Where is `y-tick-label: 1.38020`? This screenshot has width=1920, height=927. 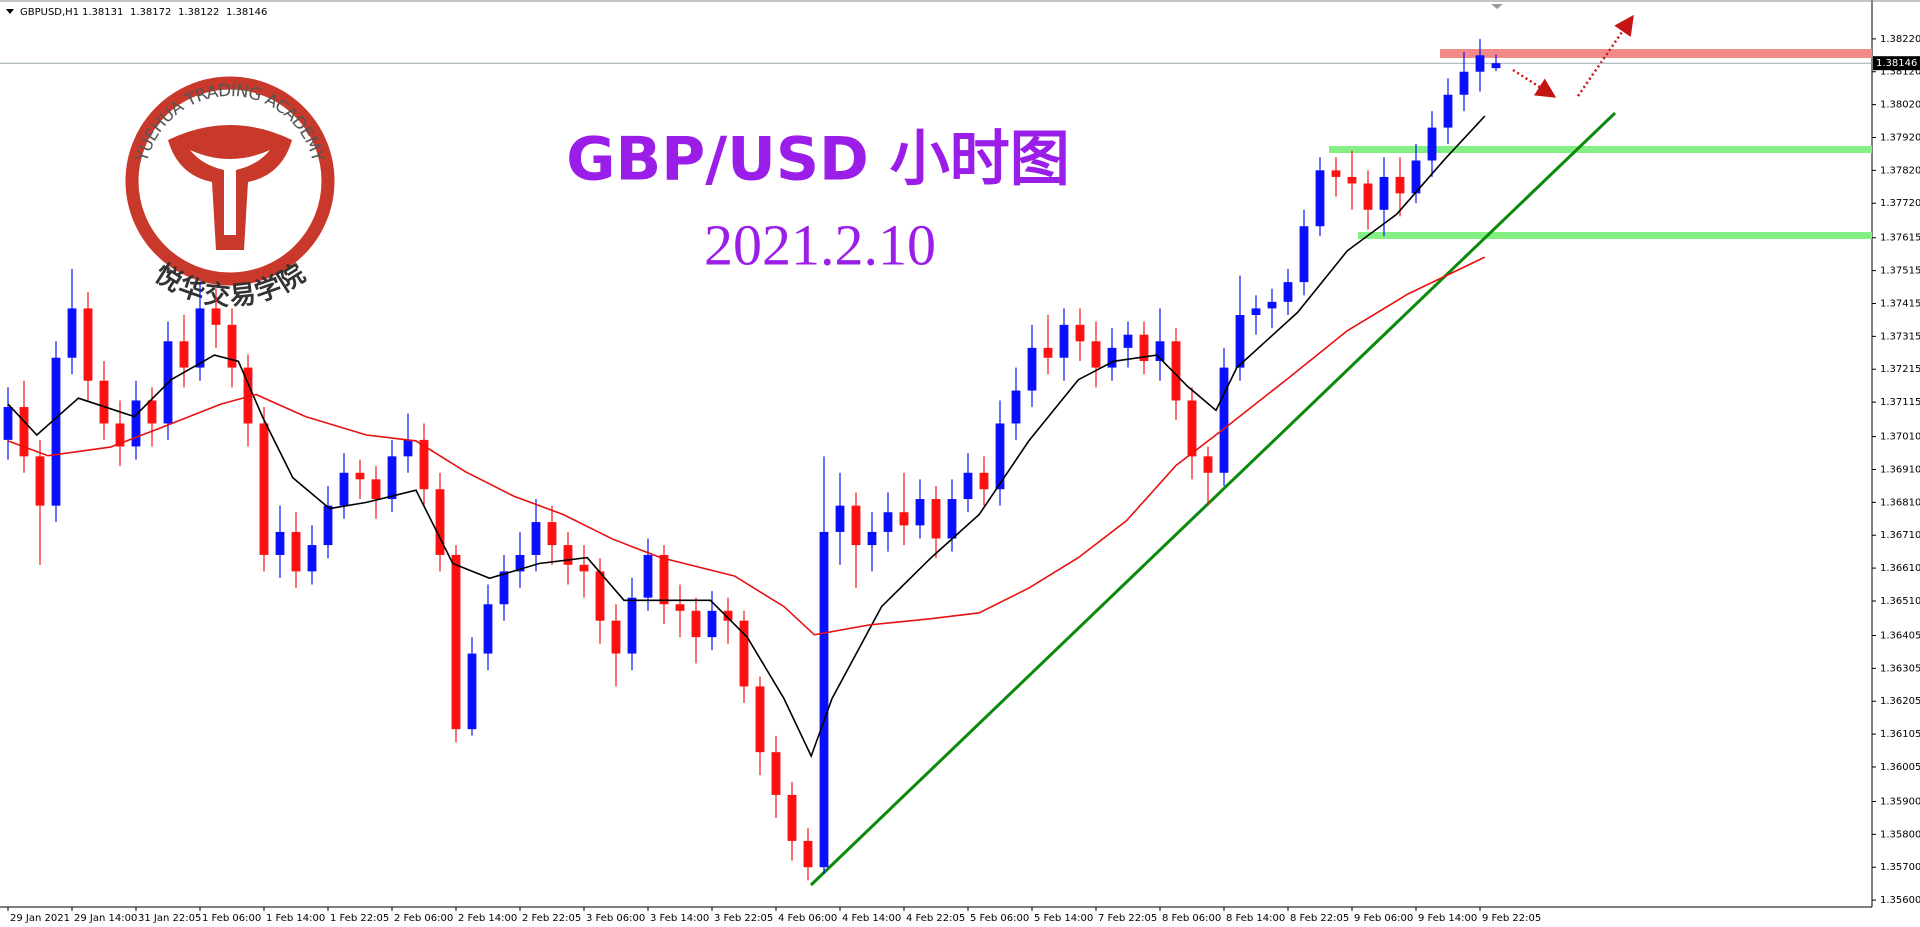 y-tick-label: 1.38020 is located at coordinates (1900, 105).